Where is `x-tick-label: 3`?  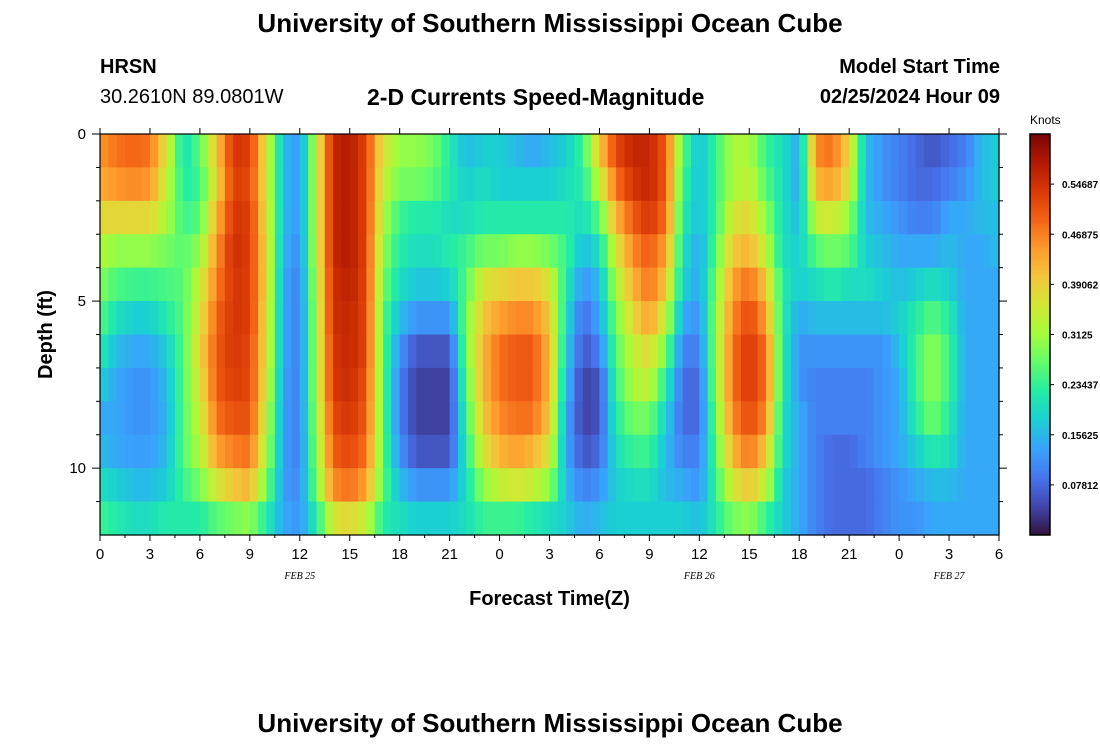
x-tick-label: 3 is located at coordinates (949, 554).